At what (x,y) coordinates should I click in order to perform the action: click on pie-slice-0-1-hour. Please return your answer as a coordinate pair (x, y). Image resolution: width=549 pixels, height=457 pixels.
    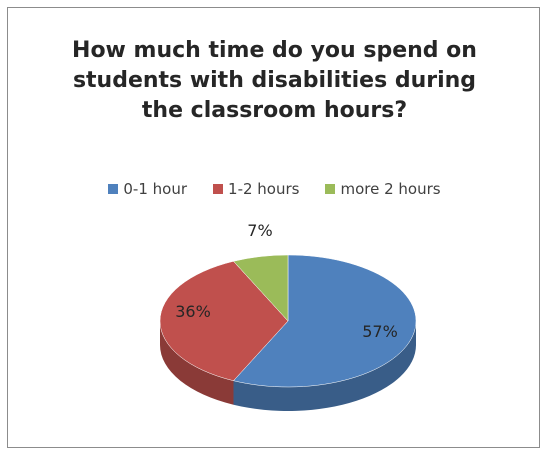
    Looking at the image, I should click on (325, 321).